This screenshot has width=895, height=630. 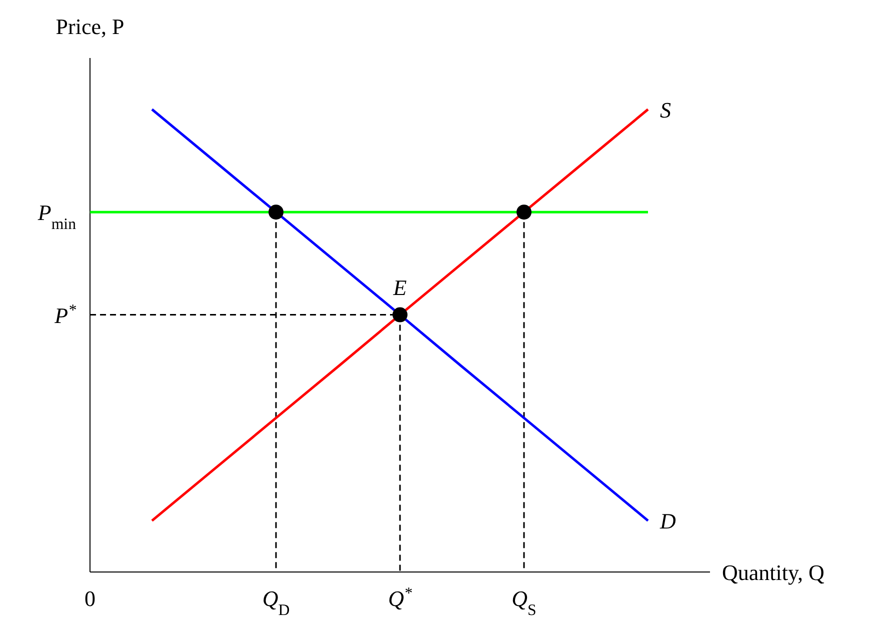 What do you see at coordinates (56, 216) in the screenshot?
I see `series-label: P$_{min}$` at bounding box center [56, 216].